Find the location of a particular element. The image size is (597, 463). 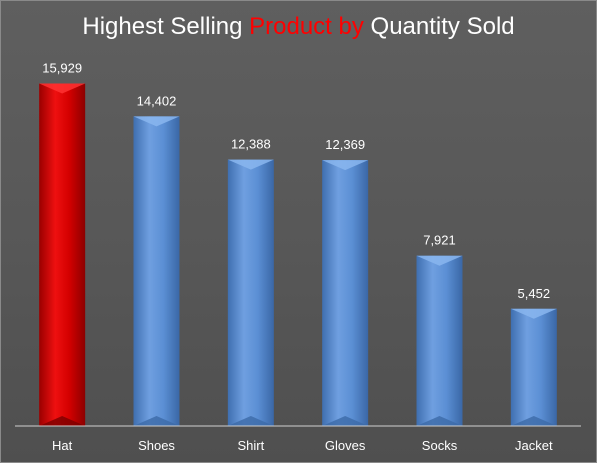

bar-jacket is located at coordinates (533, 367).